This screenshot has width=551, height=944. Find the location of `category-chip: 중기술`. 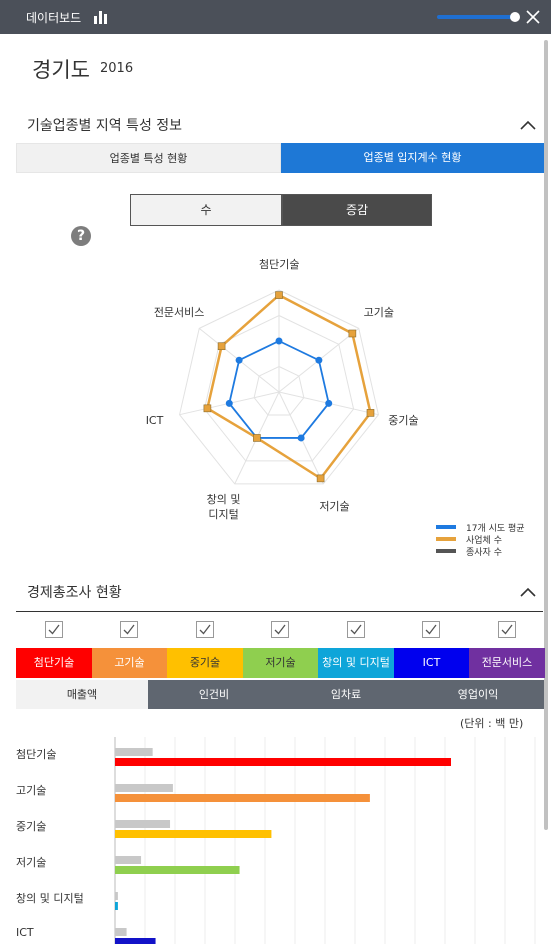

category-chip: 중기술 is located at coordinates (205, 663).